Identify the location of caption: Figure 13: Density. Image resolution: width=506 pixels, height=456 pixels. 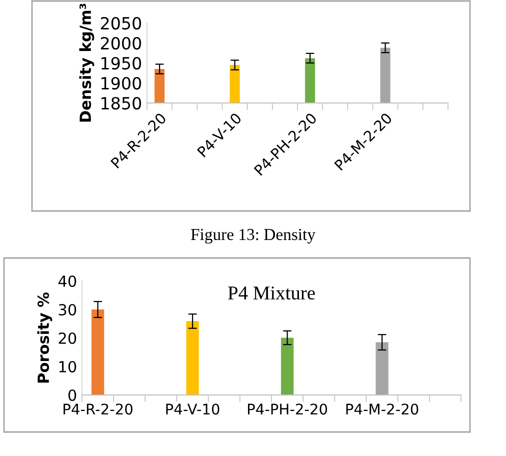
(253, 236).